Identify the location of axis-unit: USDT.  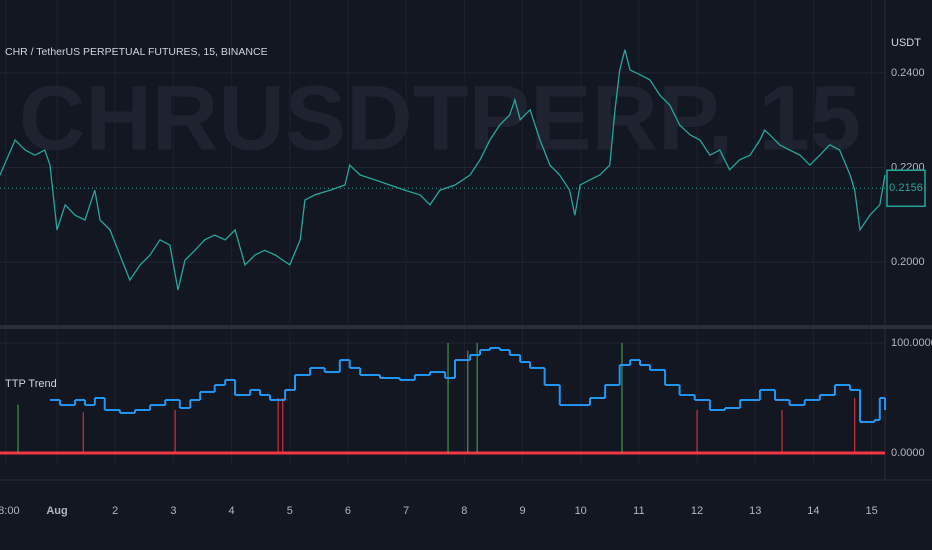
(906, 43).